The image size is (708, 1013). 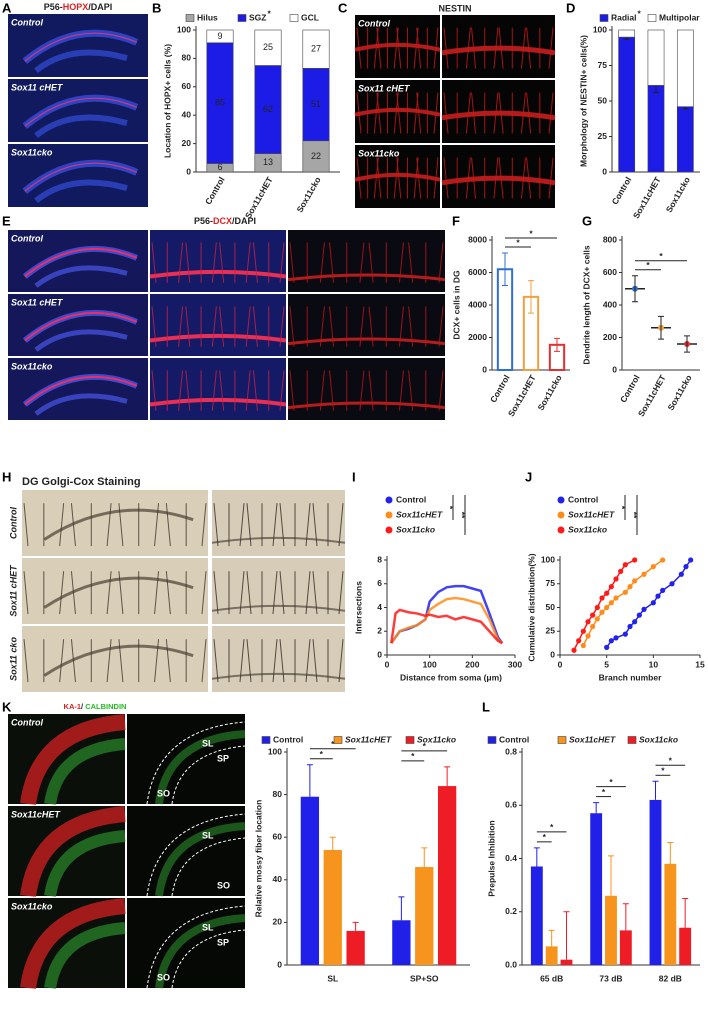 I want to click on y-tick-label: 400, so click(x=610, y=304).